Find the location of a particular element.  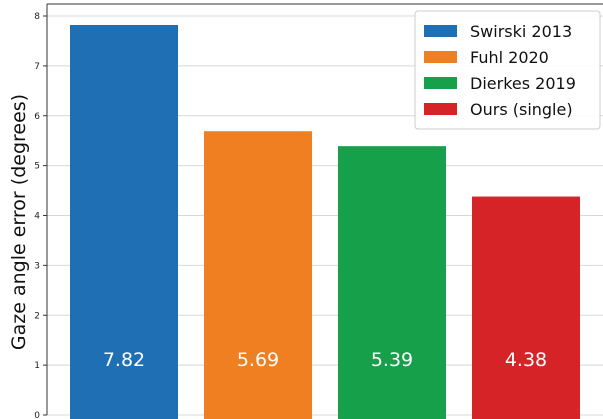

bar-value-label: 5.39 is located at coordinates (392, 360).